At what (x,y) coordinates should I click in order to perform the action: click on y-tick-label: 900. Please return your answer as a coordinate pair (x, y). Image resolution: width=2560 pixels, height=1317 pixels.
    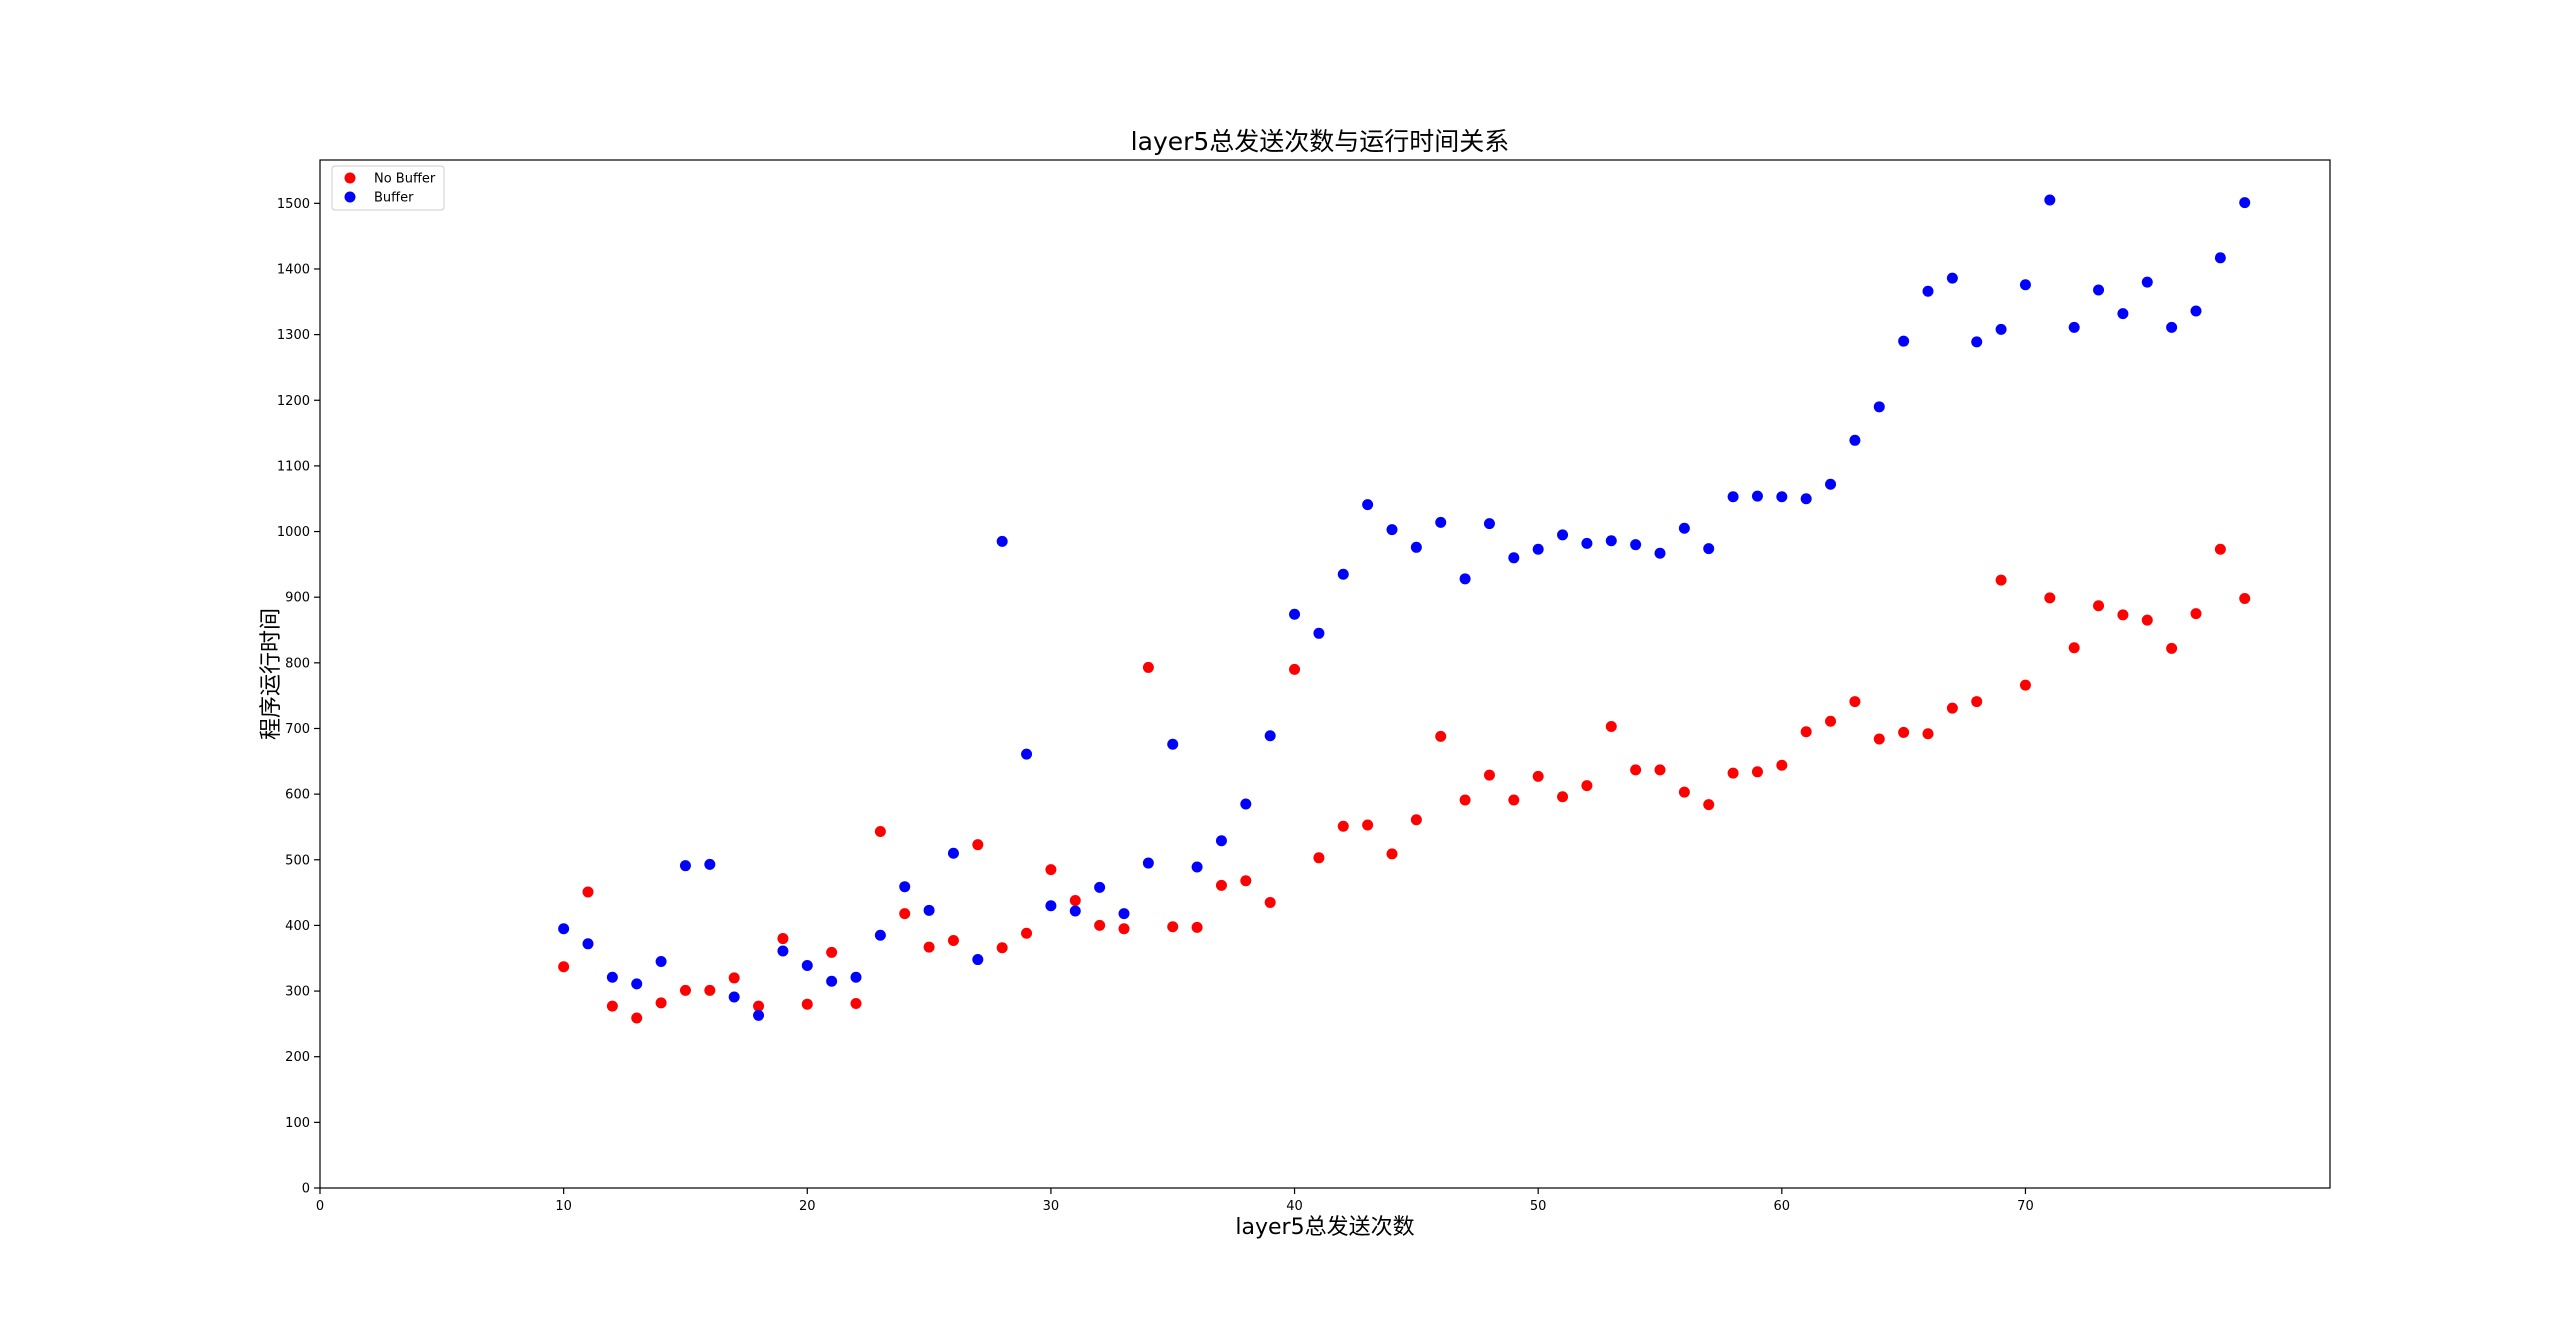
    Looking at the image, I should click on (297, 598).